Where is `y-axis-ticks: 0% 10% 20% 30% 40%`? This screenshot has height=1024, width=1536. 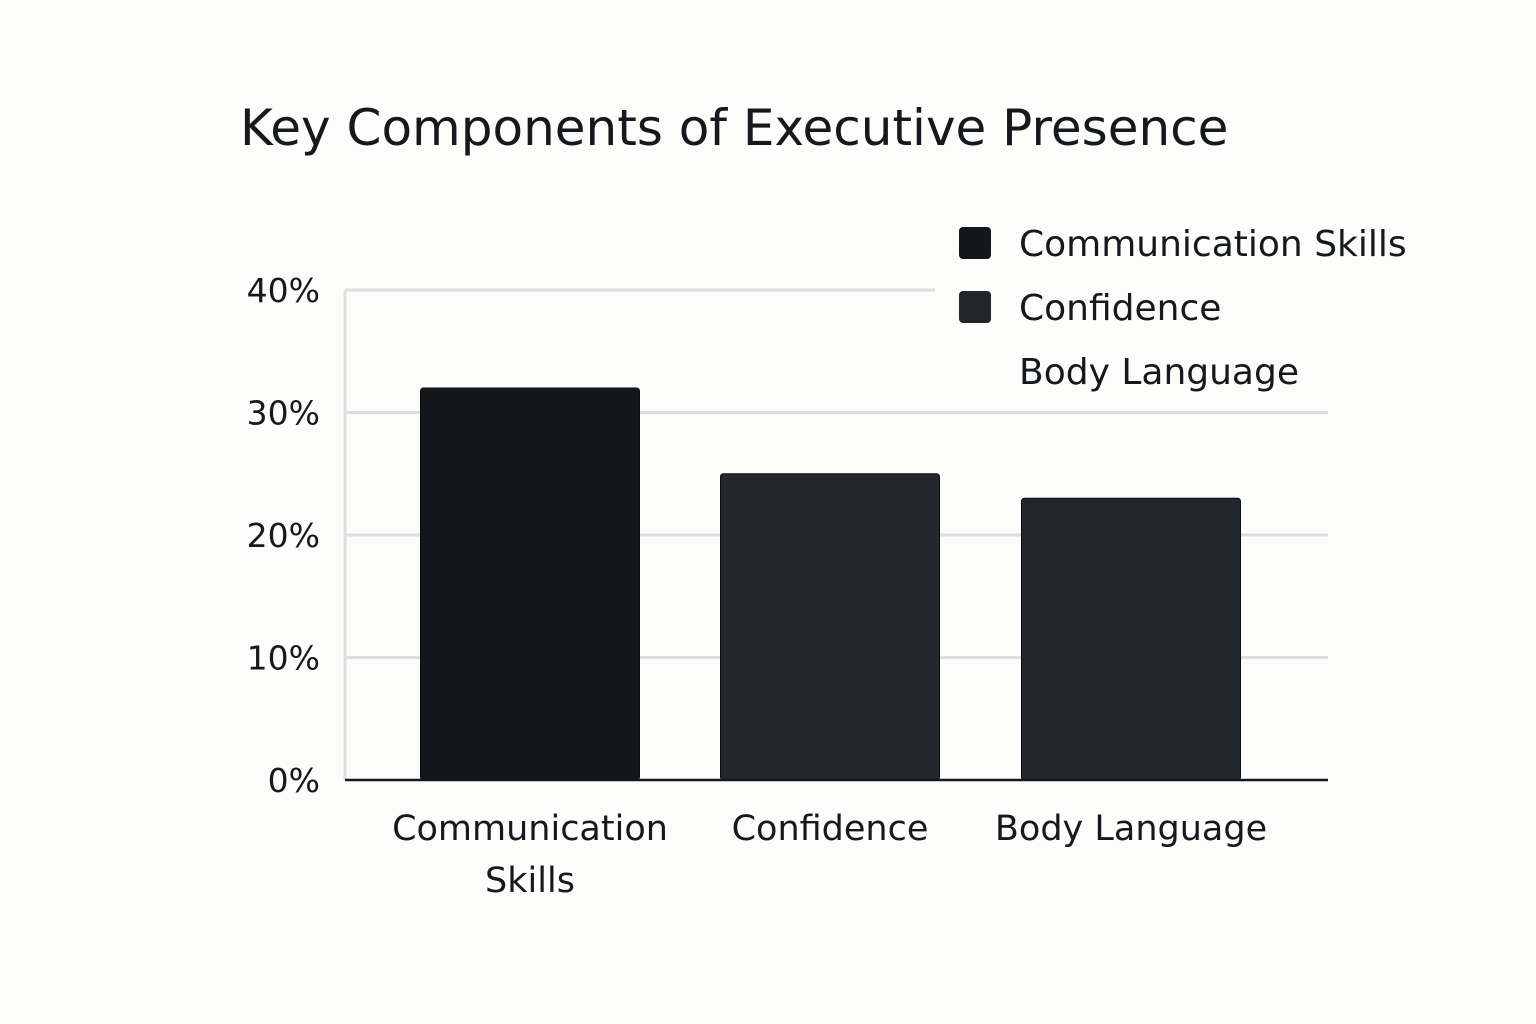
y-axis-ticks: 0% 10% 20% 30% 40% is located at coordinates (283, 535).